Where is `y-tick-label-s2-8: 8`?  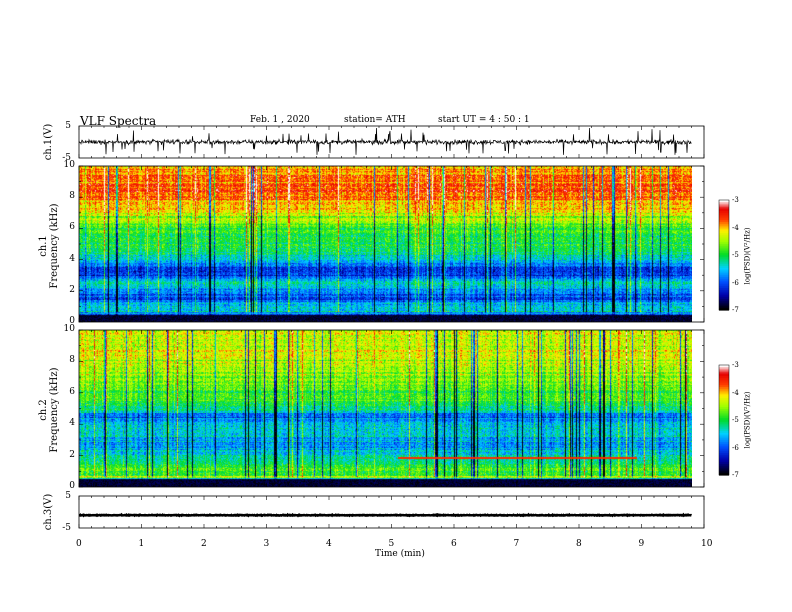 y-tick-label-s2-8: 8 is located at coordinates (72, 360).